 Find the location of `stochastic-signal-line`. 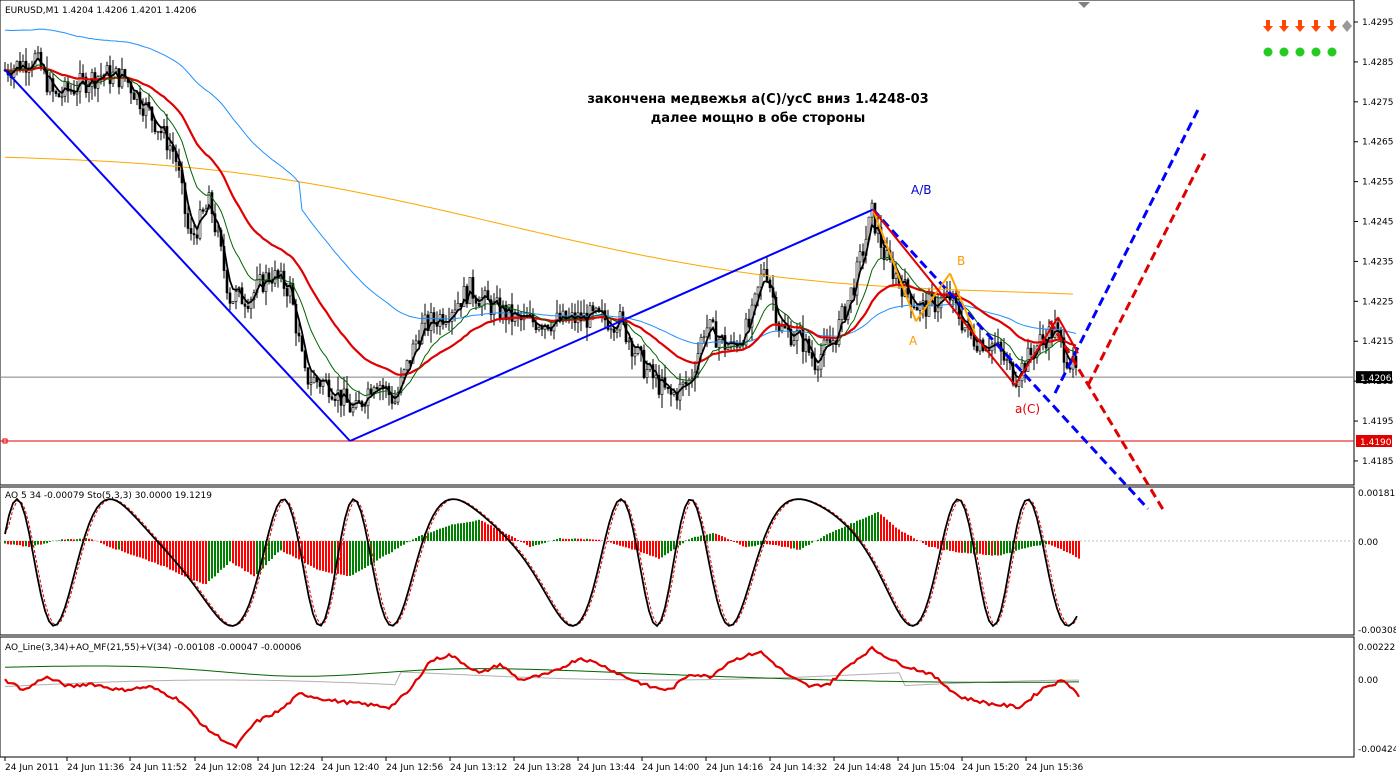

stochastic-signal-line is located at coordinates (541, 562).